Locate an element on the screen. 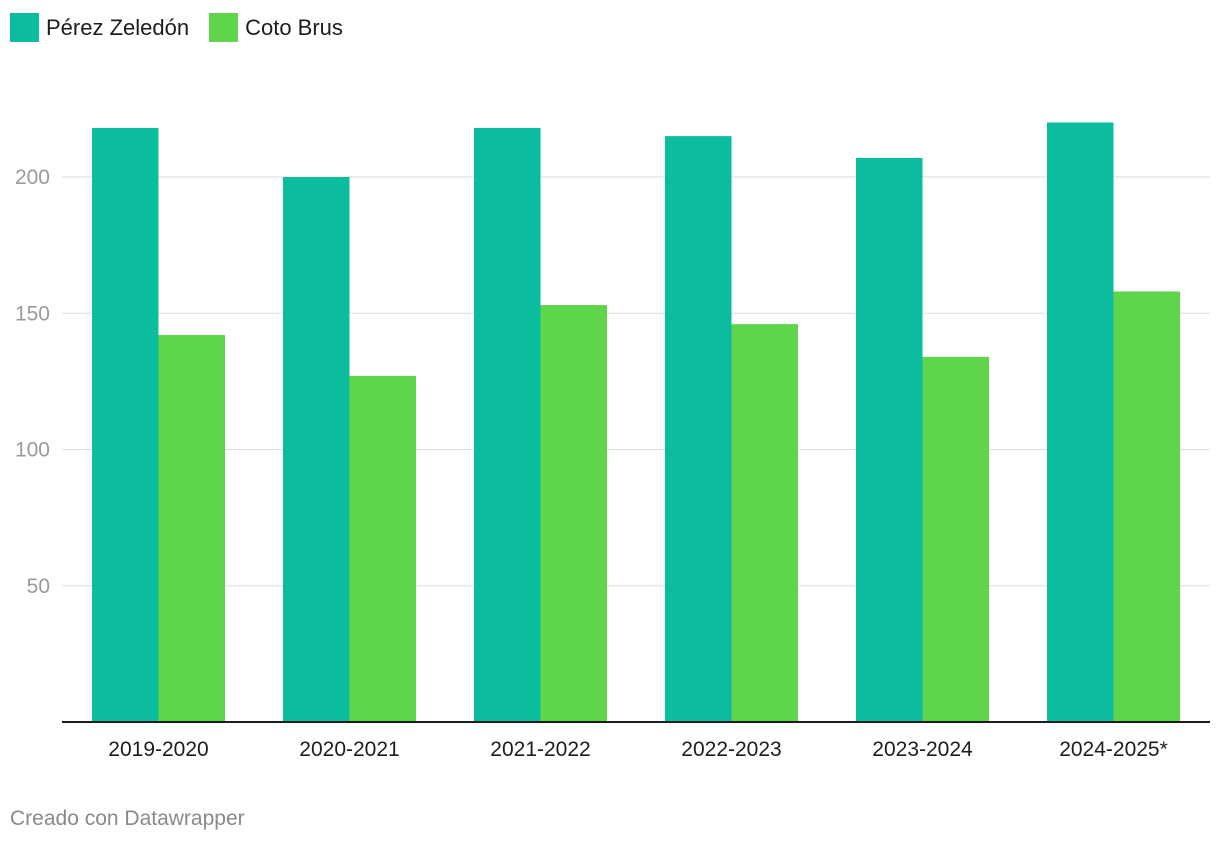 This screenshot has width=1220, height=844. chart-legend: Pérez Zeledón Coto Brus is located at coordinates (186, 27).